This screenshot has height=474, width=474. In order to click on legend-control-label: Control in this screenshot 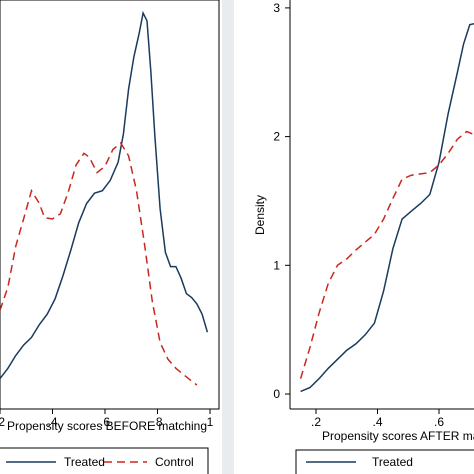, I will do `click(174, 462)`.